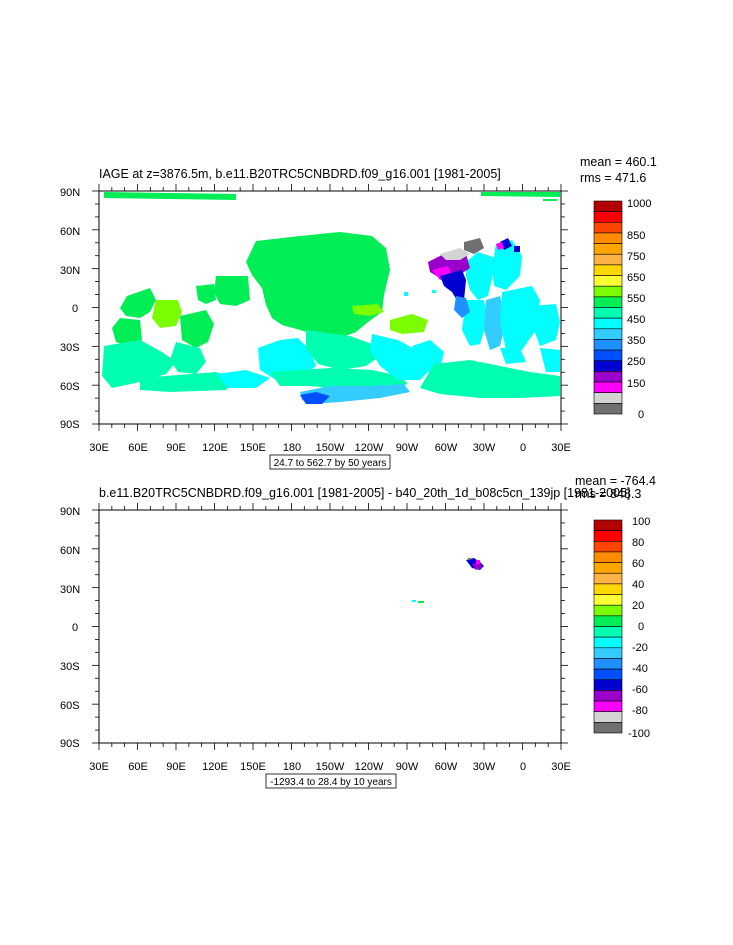 The height and width of the screenshot is (945, 733). What do you see at coordinates (640, 711) in the screenshot?
I see `colorbar-label: -80` at bounding box center [640, 711].